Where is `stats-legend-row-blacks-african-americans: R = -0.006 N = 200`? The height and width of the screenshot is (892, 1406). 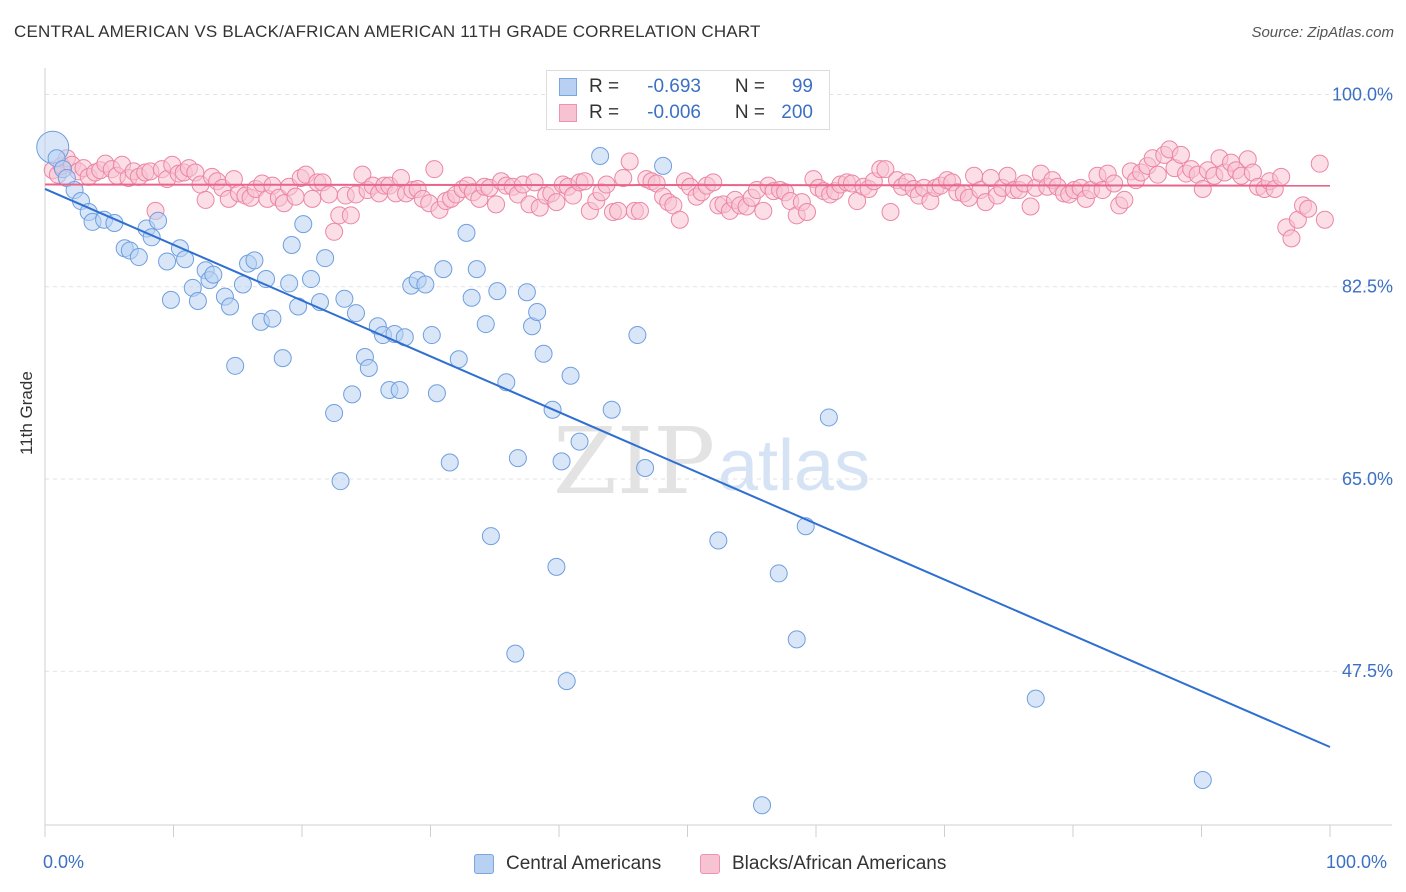 stats-legend-row-blacks-african-americans: R = -0.006 N = 200 is located at coordinates (686, 113).